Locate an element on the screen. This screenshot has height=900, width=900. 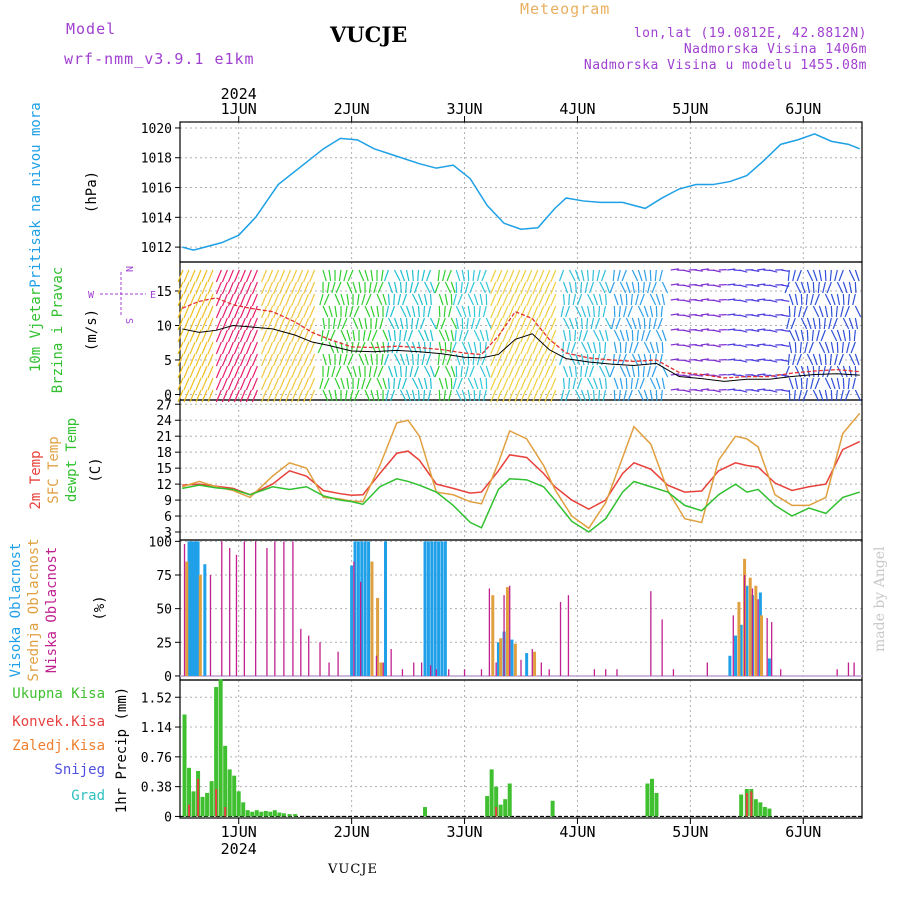
y-tick-label: 1.14 is located at coordinates (156, 728).